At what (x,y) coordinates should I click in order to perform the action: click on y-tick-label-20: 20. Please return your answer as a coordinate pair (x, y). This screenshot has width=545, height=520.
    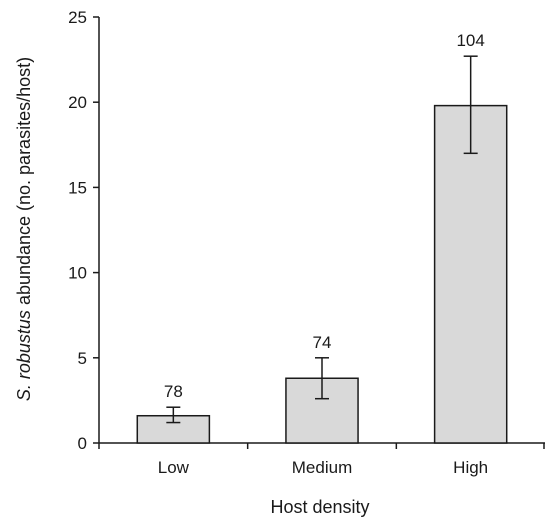
    Looking at the image, I should click on (77, 102).